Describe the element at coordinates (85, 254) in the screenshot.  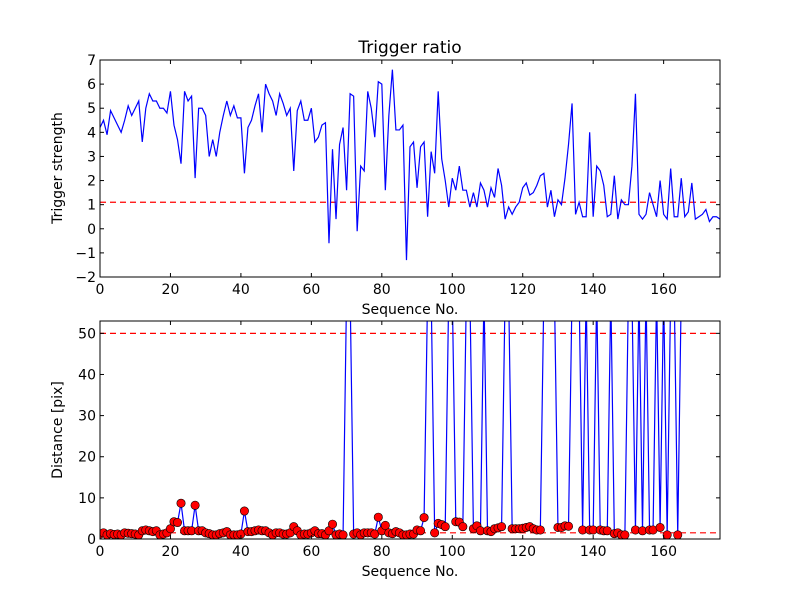
I see `y-tick-label: −1` at that location.